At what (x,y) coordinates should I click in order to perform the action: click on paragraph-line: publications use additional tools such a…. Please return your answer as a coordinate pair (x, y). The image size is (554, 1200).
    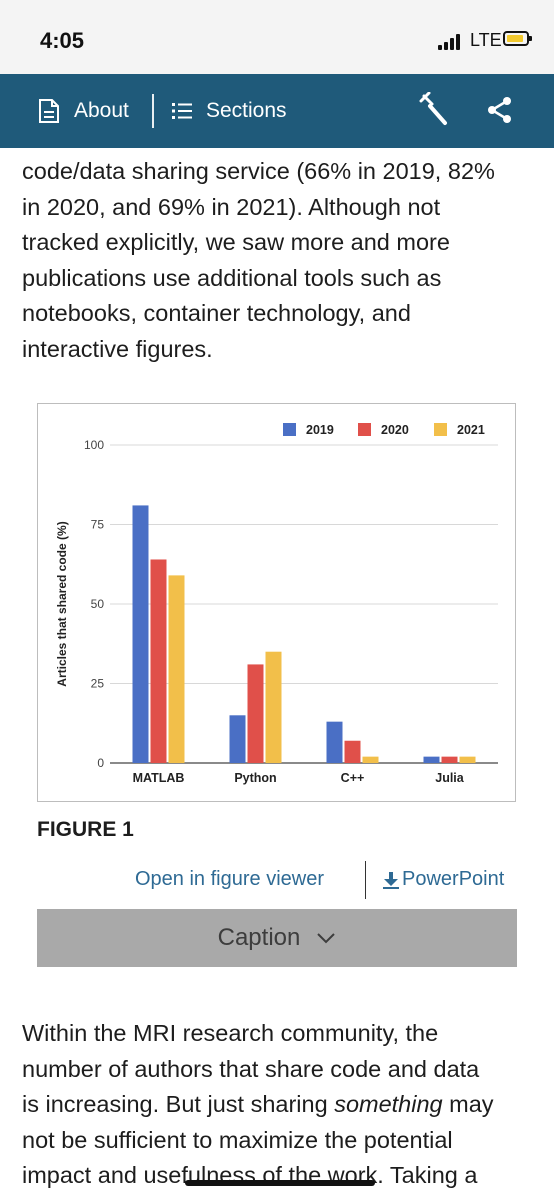
    Looking at the image, I should click on (232, 277).